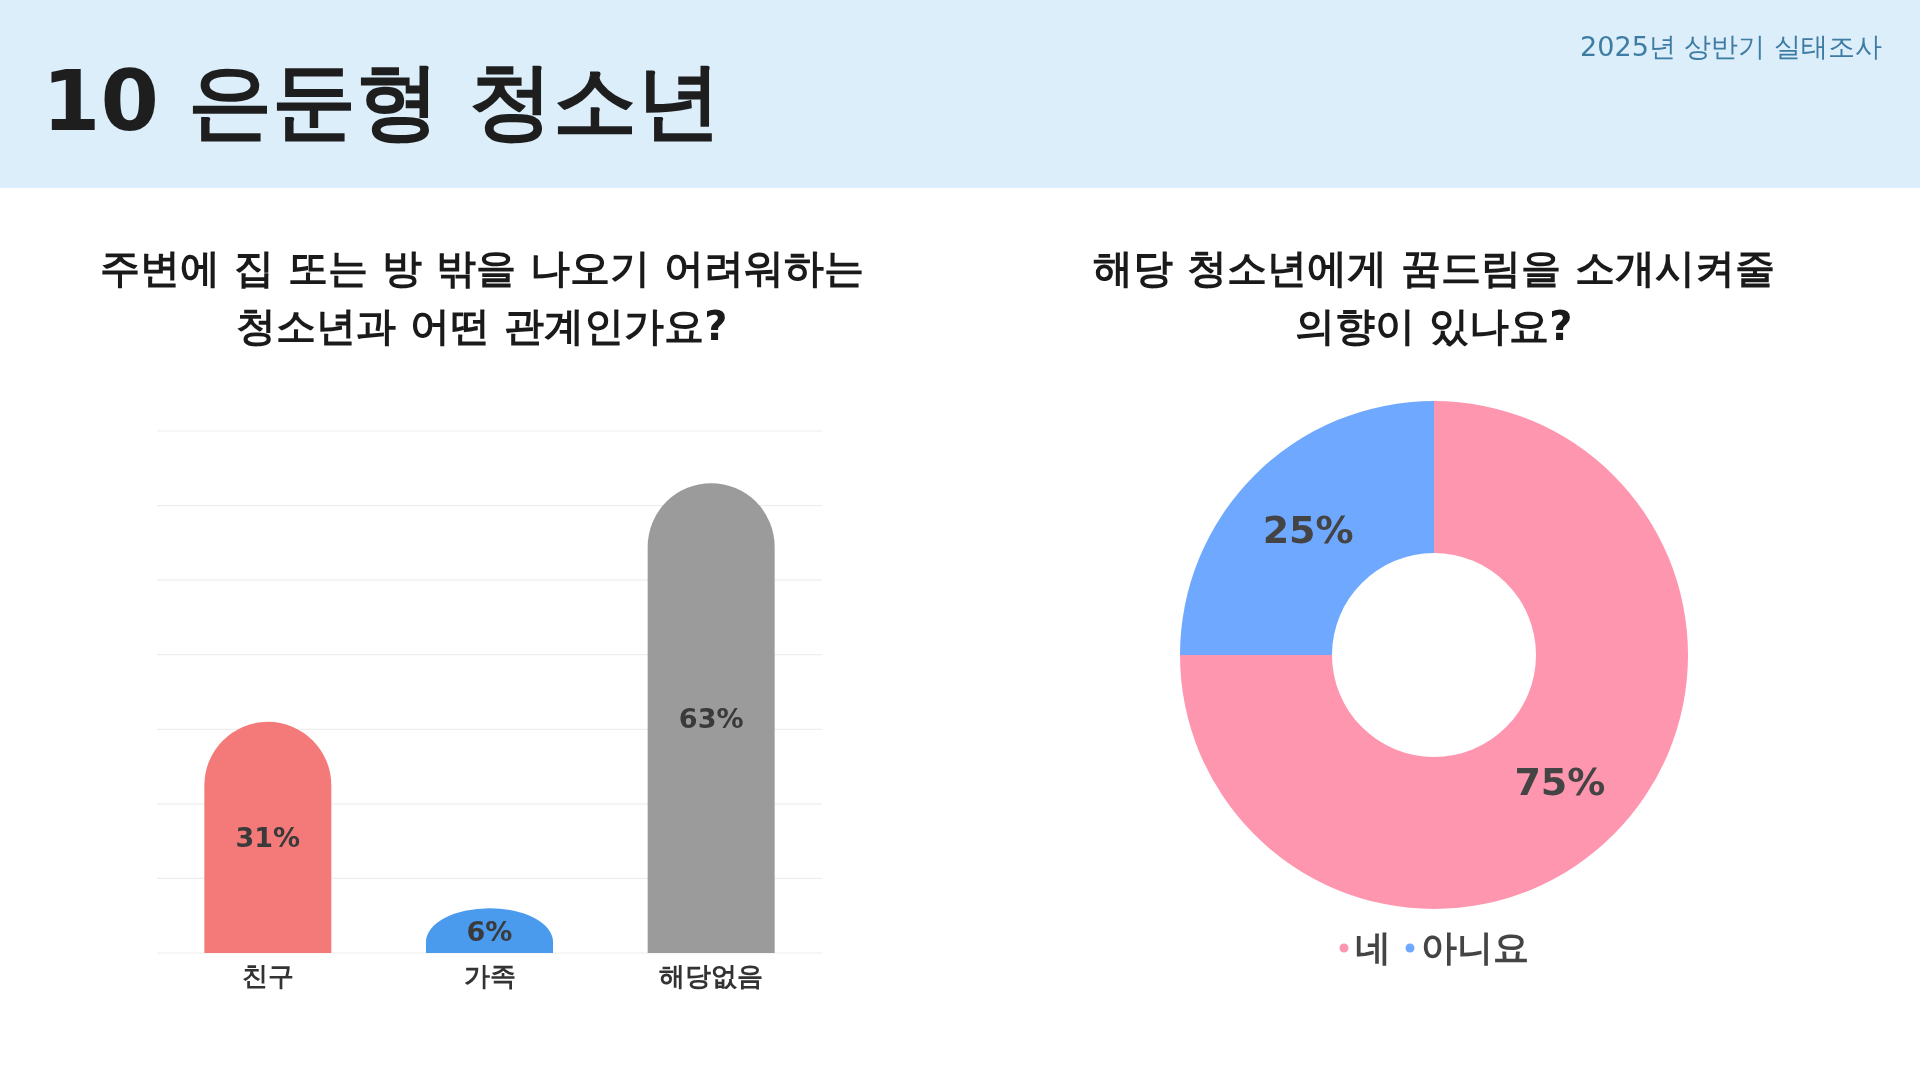 The height and width of the screenshot is (1080, 1920). What do you see at coordinates (1308, 530) in the screenshot?
I see `data-label: 25%` at bounding box center [1308, 530].